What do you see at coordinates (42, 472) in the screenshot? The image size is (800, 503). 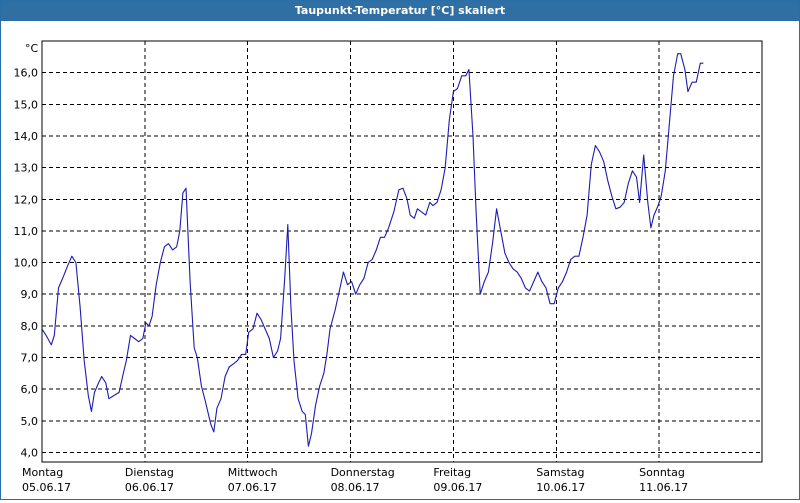 I see `x-tick-day-label: Montag` at bounding box center [42, 472].